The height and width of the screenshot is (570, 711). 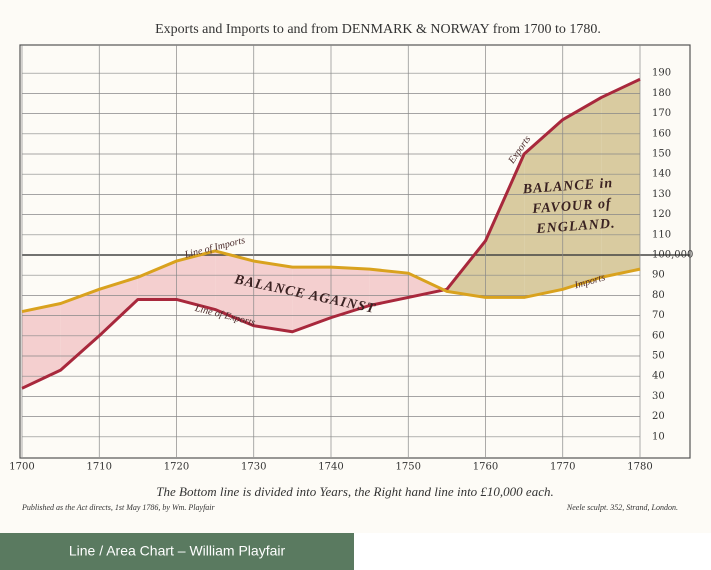 I want to click on x-tick-label: 1700, so click(x=21, y=467).